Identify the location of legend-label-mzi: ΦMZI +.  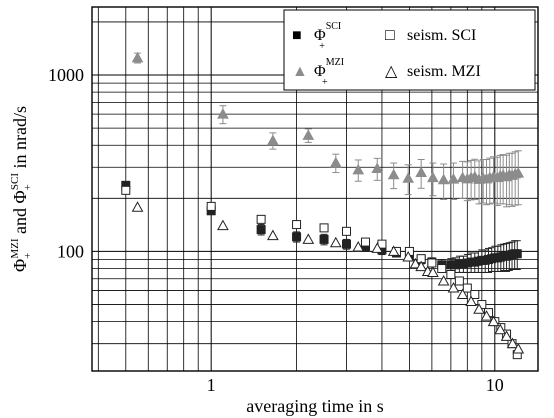
(329, 72).